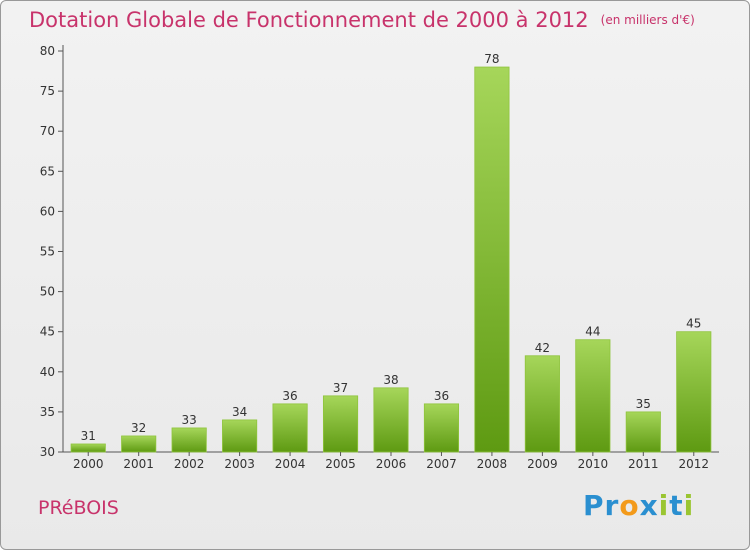 The height and width of the screenshot is (550, 750). Describe the element at coordinates (340, 388) in the screenshot. I see `data-label: 37` at that location.